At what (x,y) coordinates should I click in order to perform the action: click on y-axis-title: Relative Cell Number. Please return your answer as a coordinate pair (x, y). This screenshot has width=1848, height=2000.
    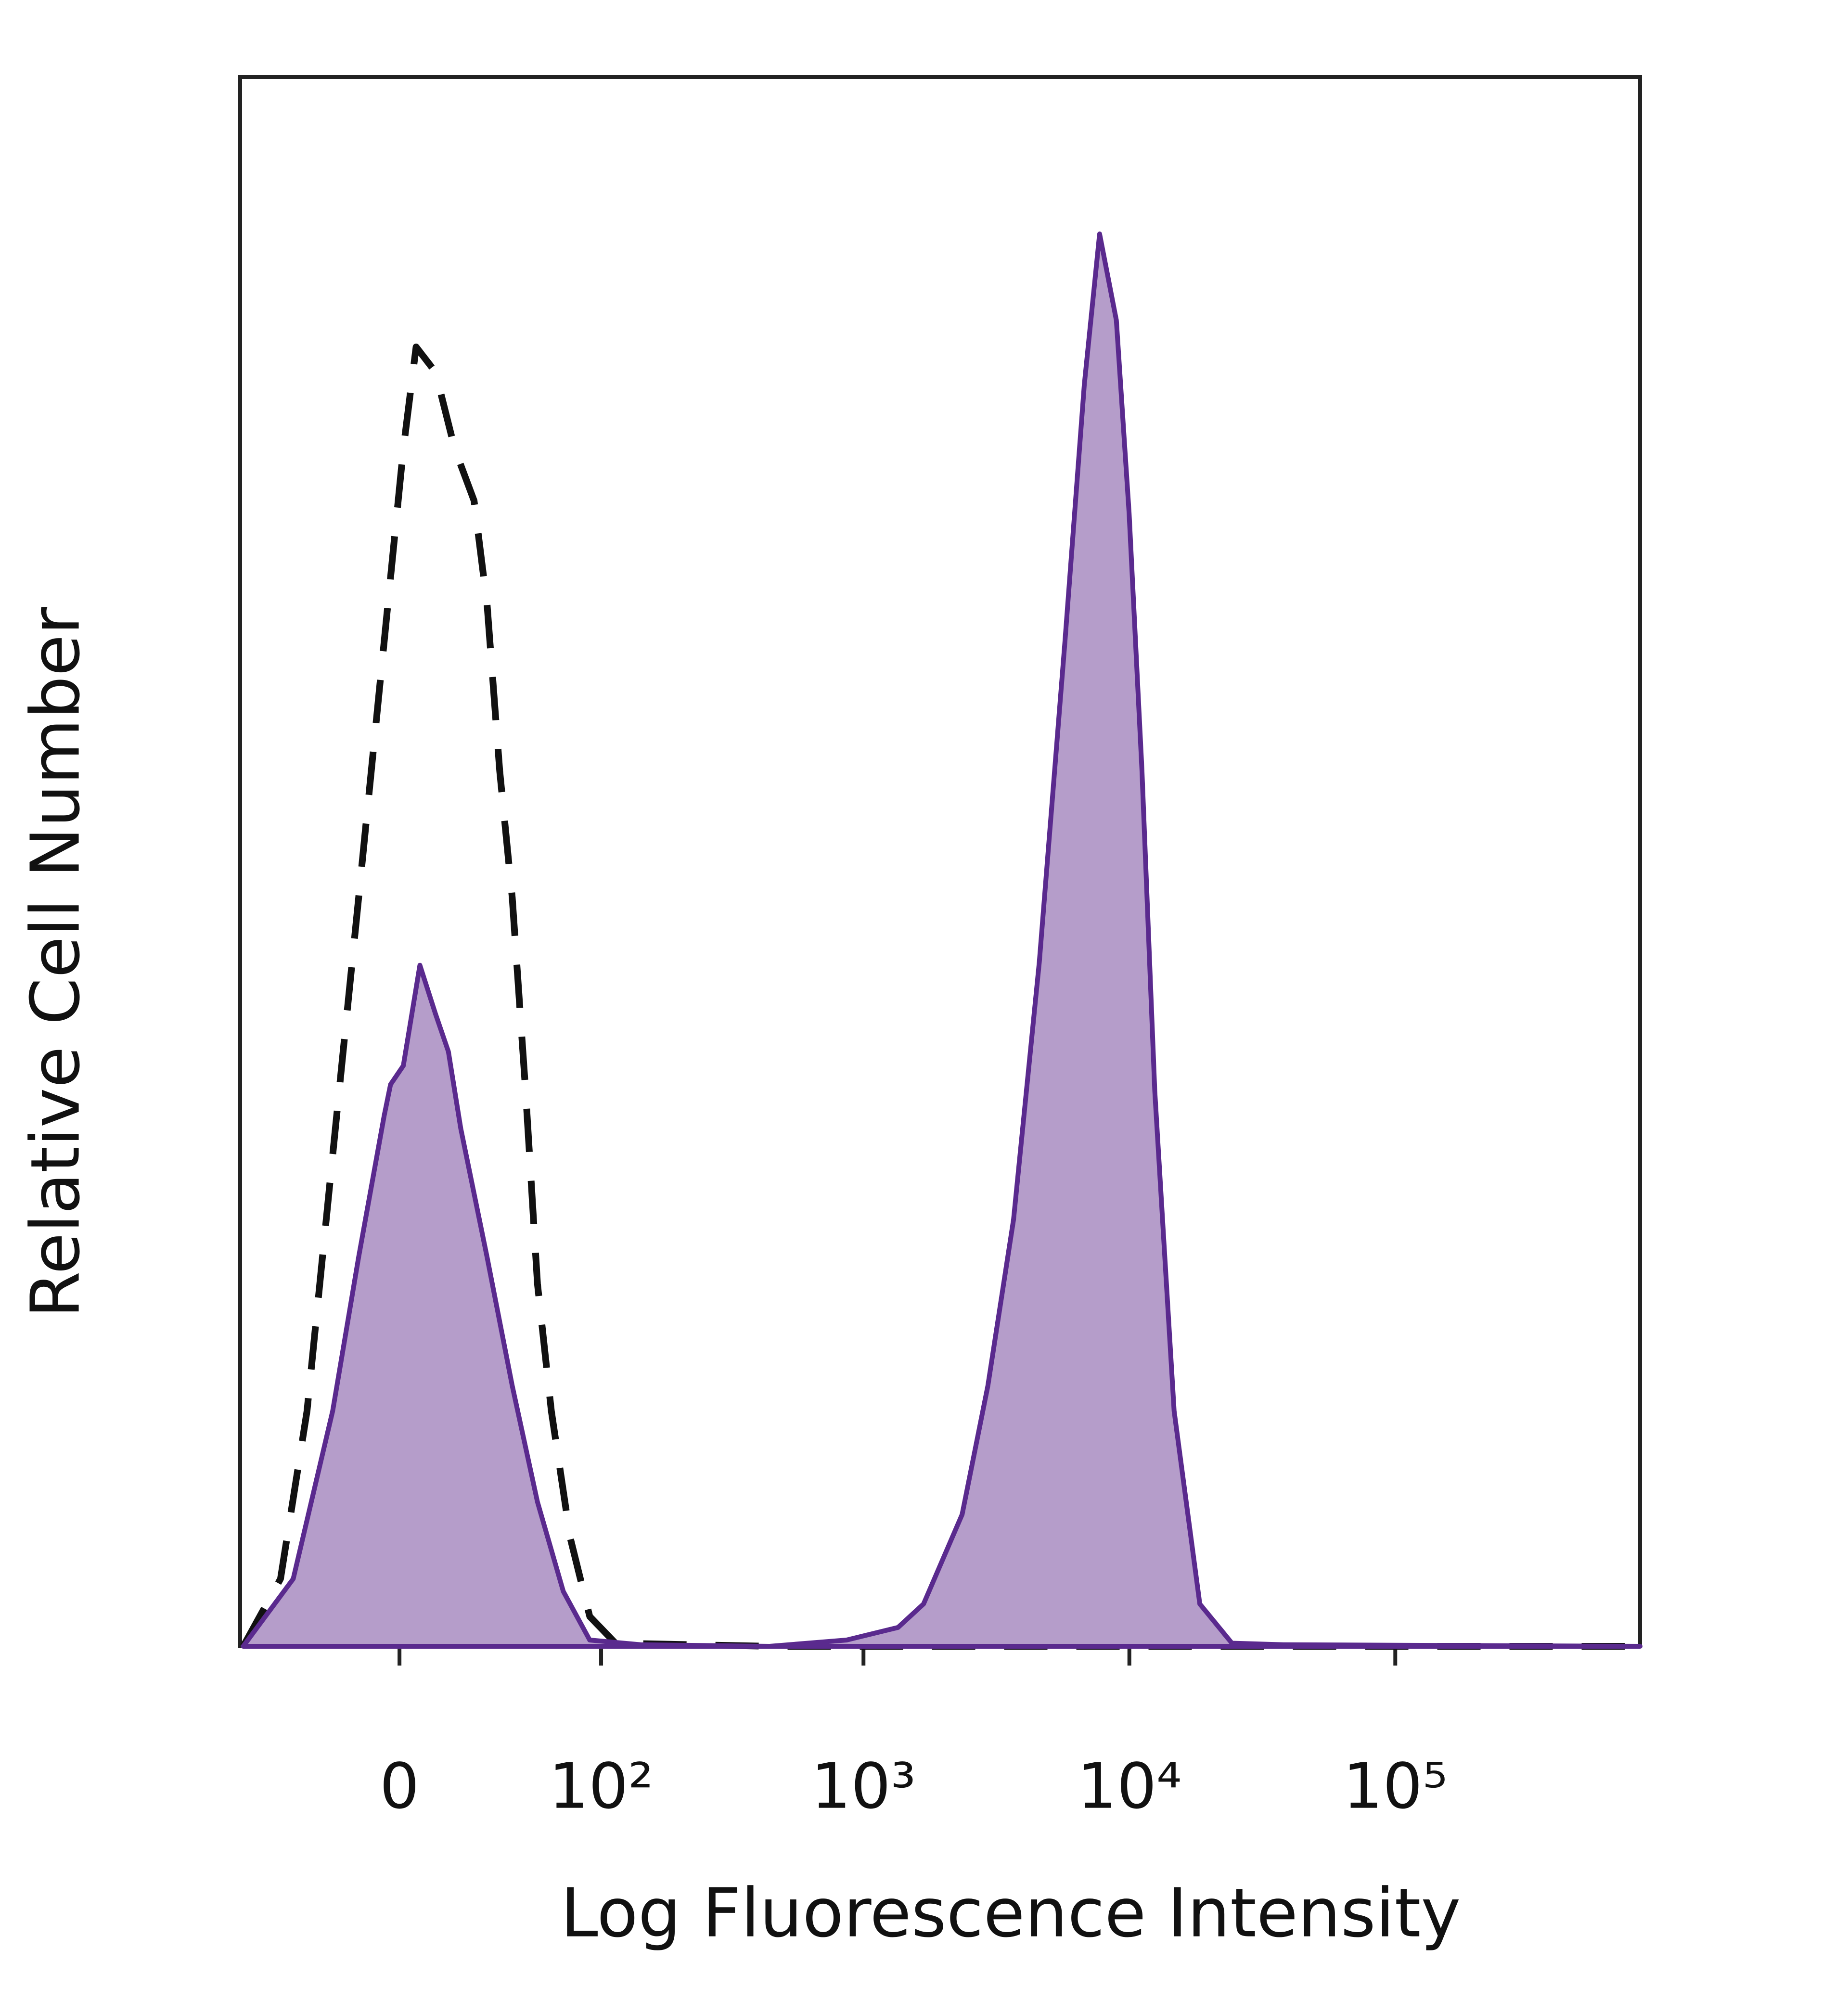
    Looking at the image, I should click on (56, 962).